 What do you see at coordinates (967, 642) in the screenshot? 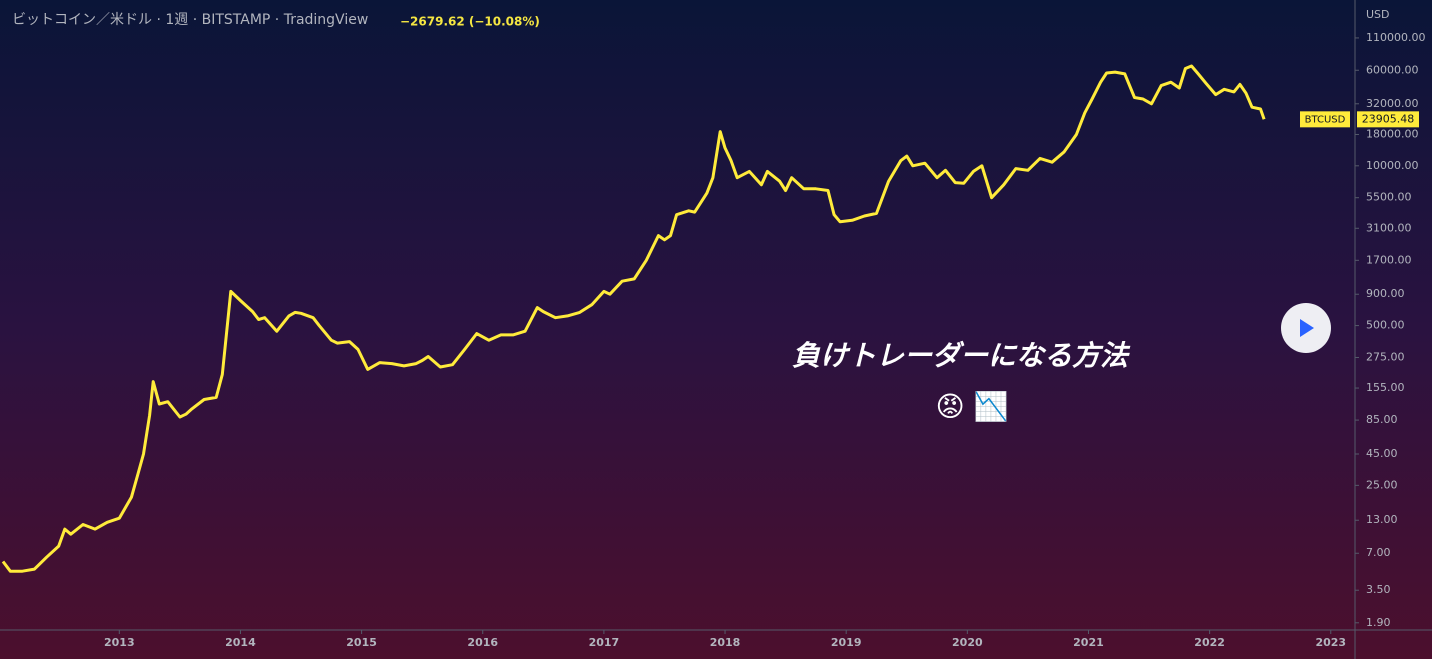
I see `x-tick-label: 2020` at bounding box center [967, 642].